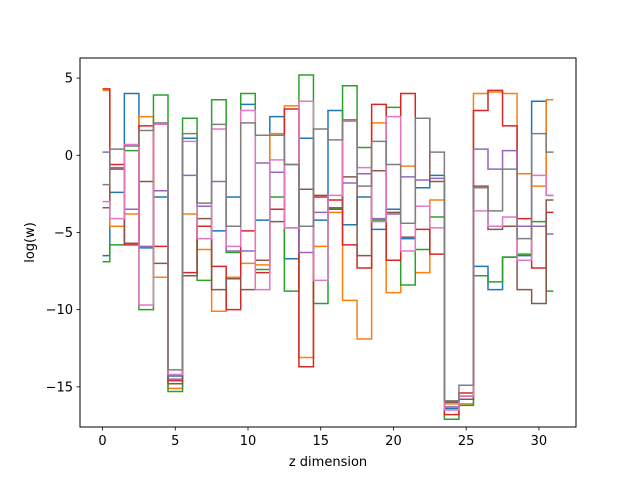 This screenshot has width=640, height=480. I want to click on y-tick-label: 0, so click(69, 156).